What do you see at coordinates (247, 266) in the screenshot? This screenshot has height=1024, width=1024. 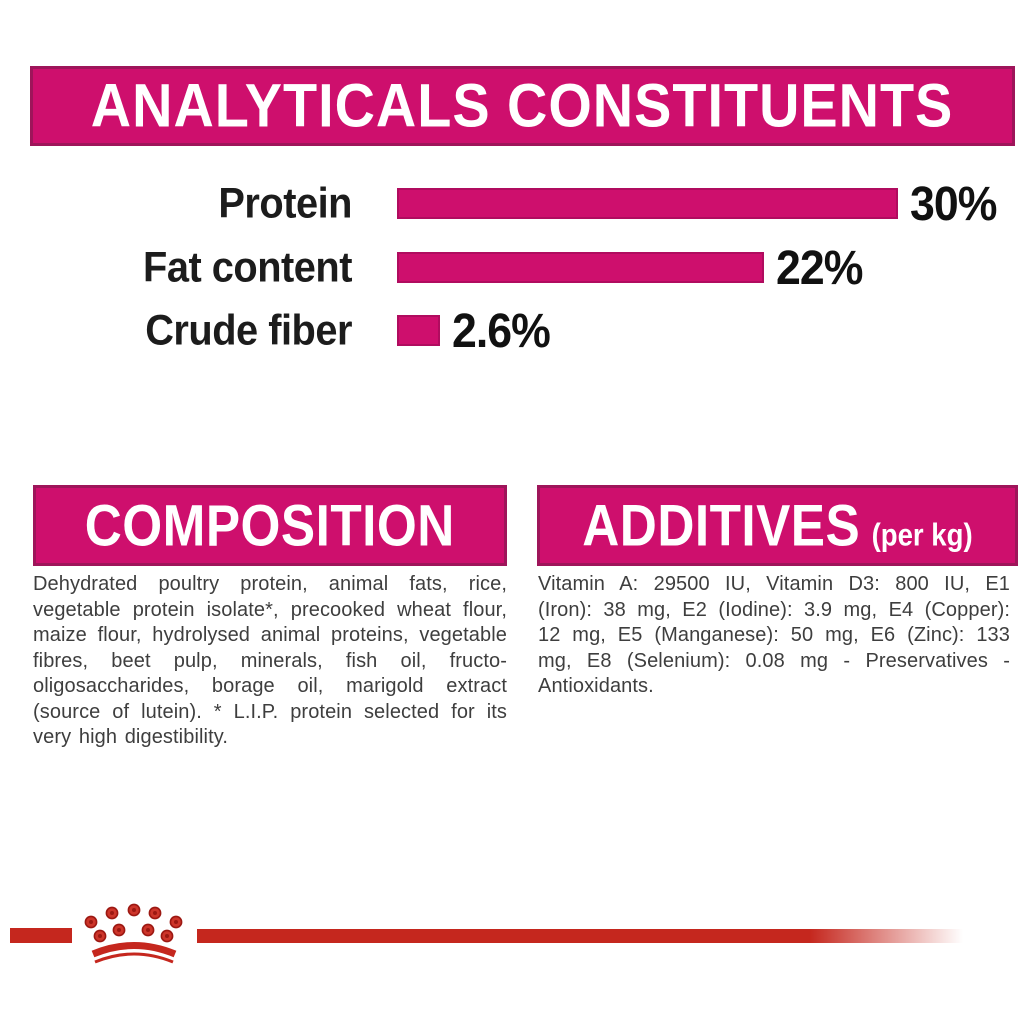 I see `chart-row-label: Fat content` at bounding box center [247, 266].